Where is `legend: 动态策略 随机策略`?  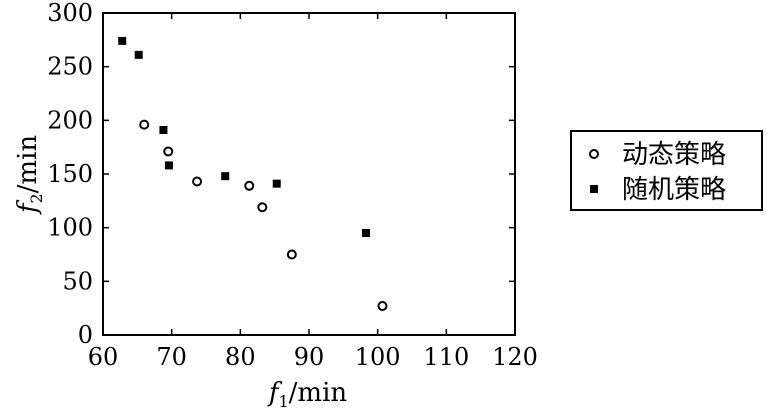 legend: 动态策略 随机策略 is located at coordinates (666, 170).